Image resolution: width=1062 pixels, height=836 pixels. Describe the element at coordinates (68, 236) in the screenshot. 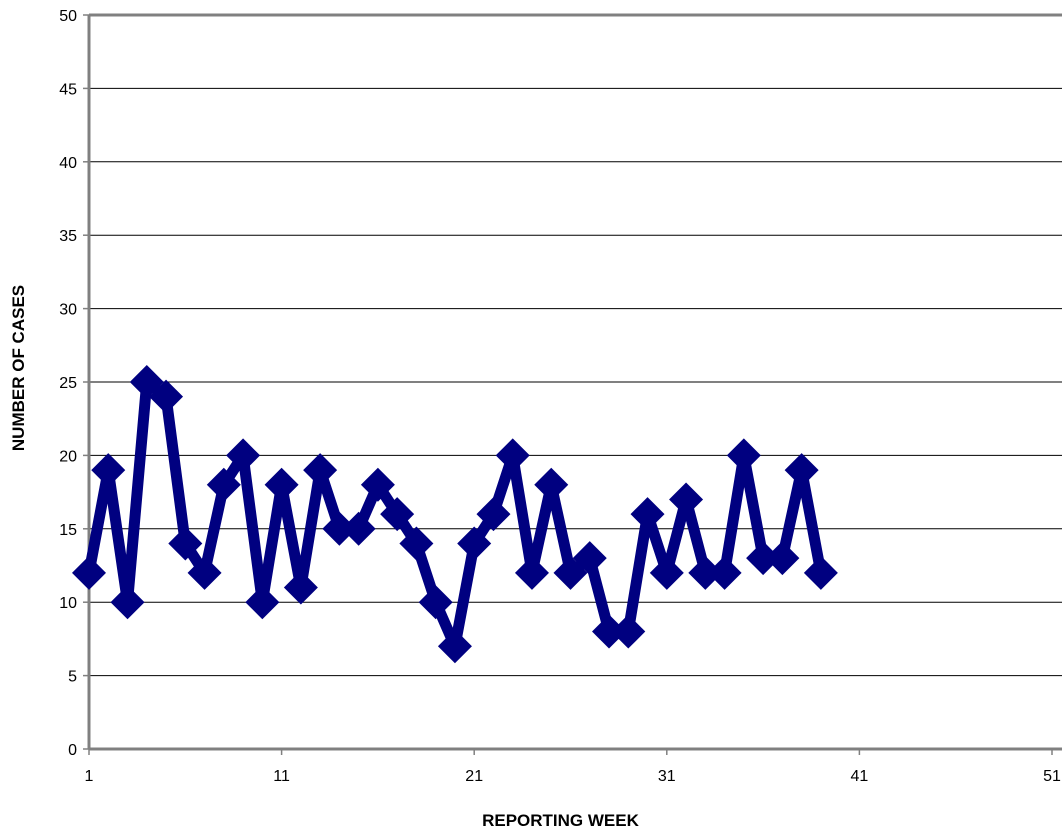

I see `y-tick-label: 35` at that location.